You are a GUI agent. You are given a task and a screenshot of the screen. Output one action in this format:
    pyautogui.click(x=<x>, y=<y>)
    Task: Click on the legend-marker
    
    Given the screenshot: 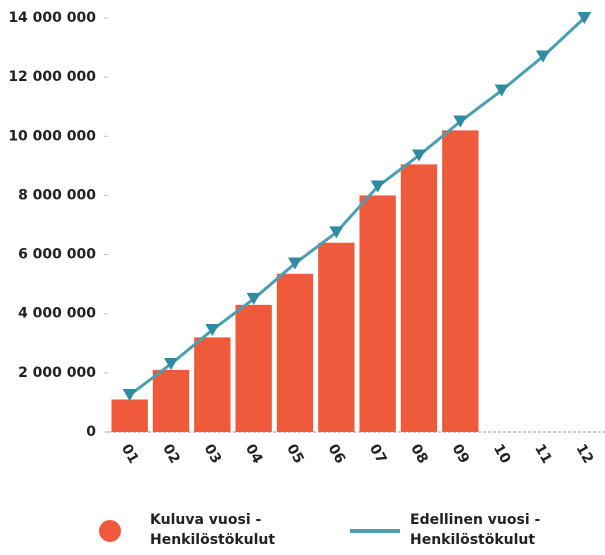 What is the action you would take?
    pyautogui.click(x=110, y=531)
    